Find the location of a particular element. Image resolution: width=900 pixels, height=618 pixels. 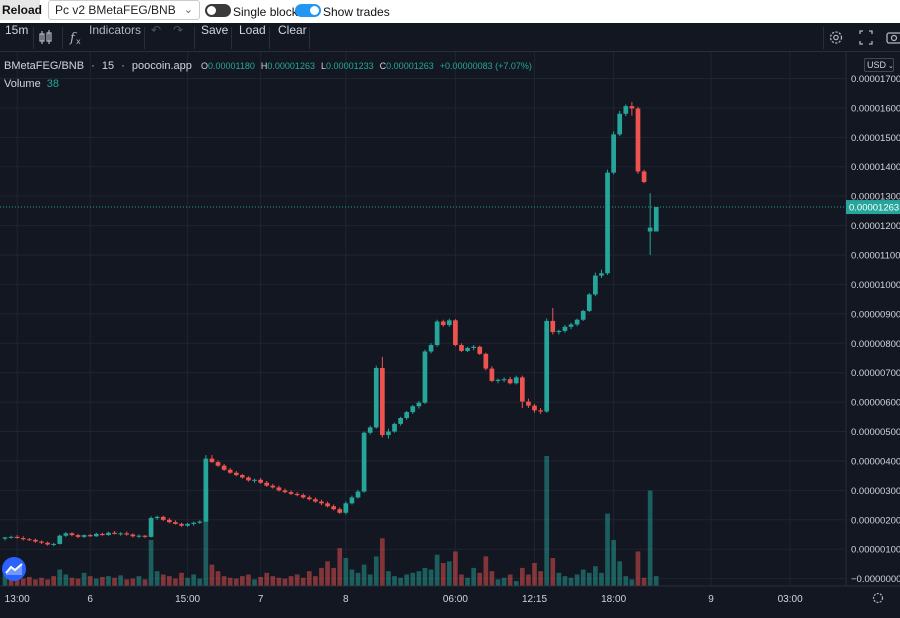

high-value: 0.00001263 is located at coordinates (291, 66).